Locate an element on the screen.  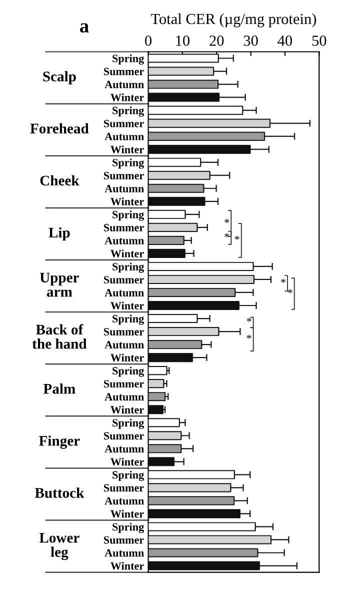
series-label: Winter is located at coordinates (127, 97).